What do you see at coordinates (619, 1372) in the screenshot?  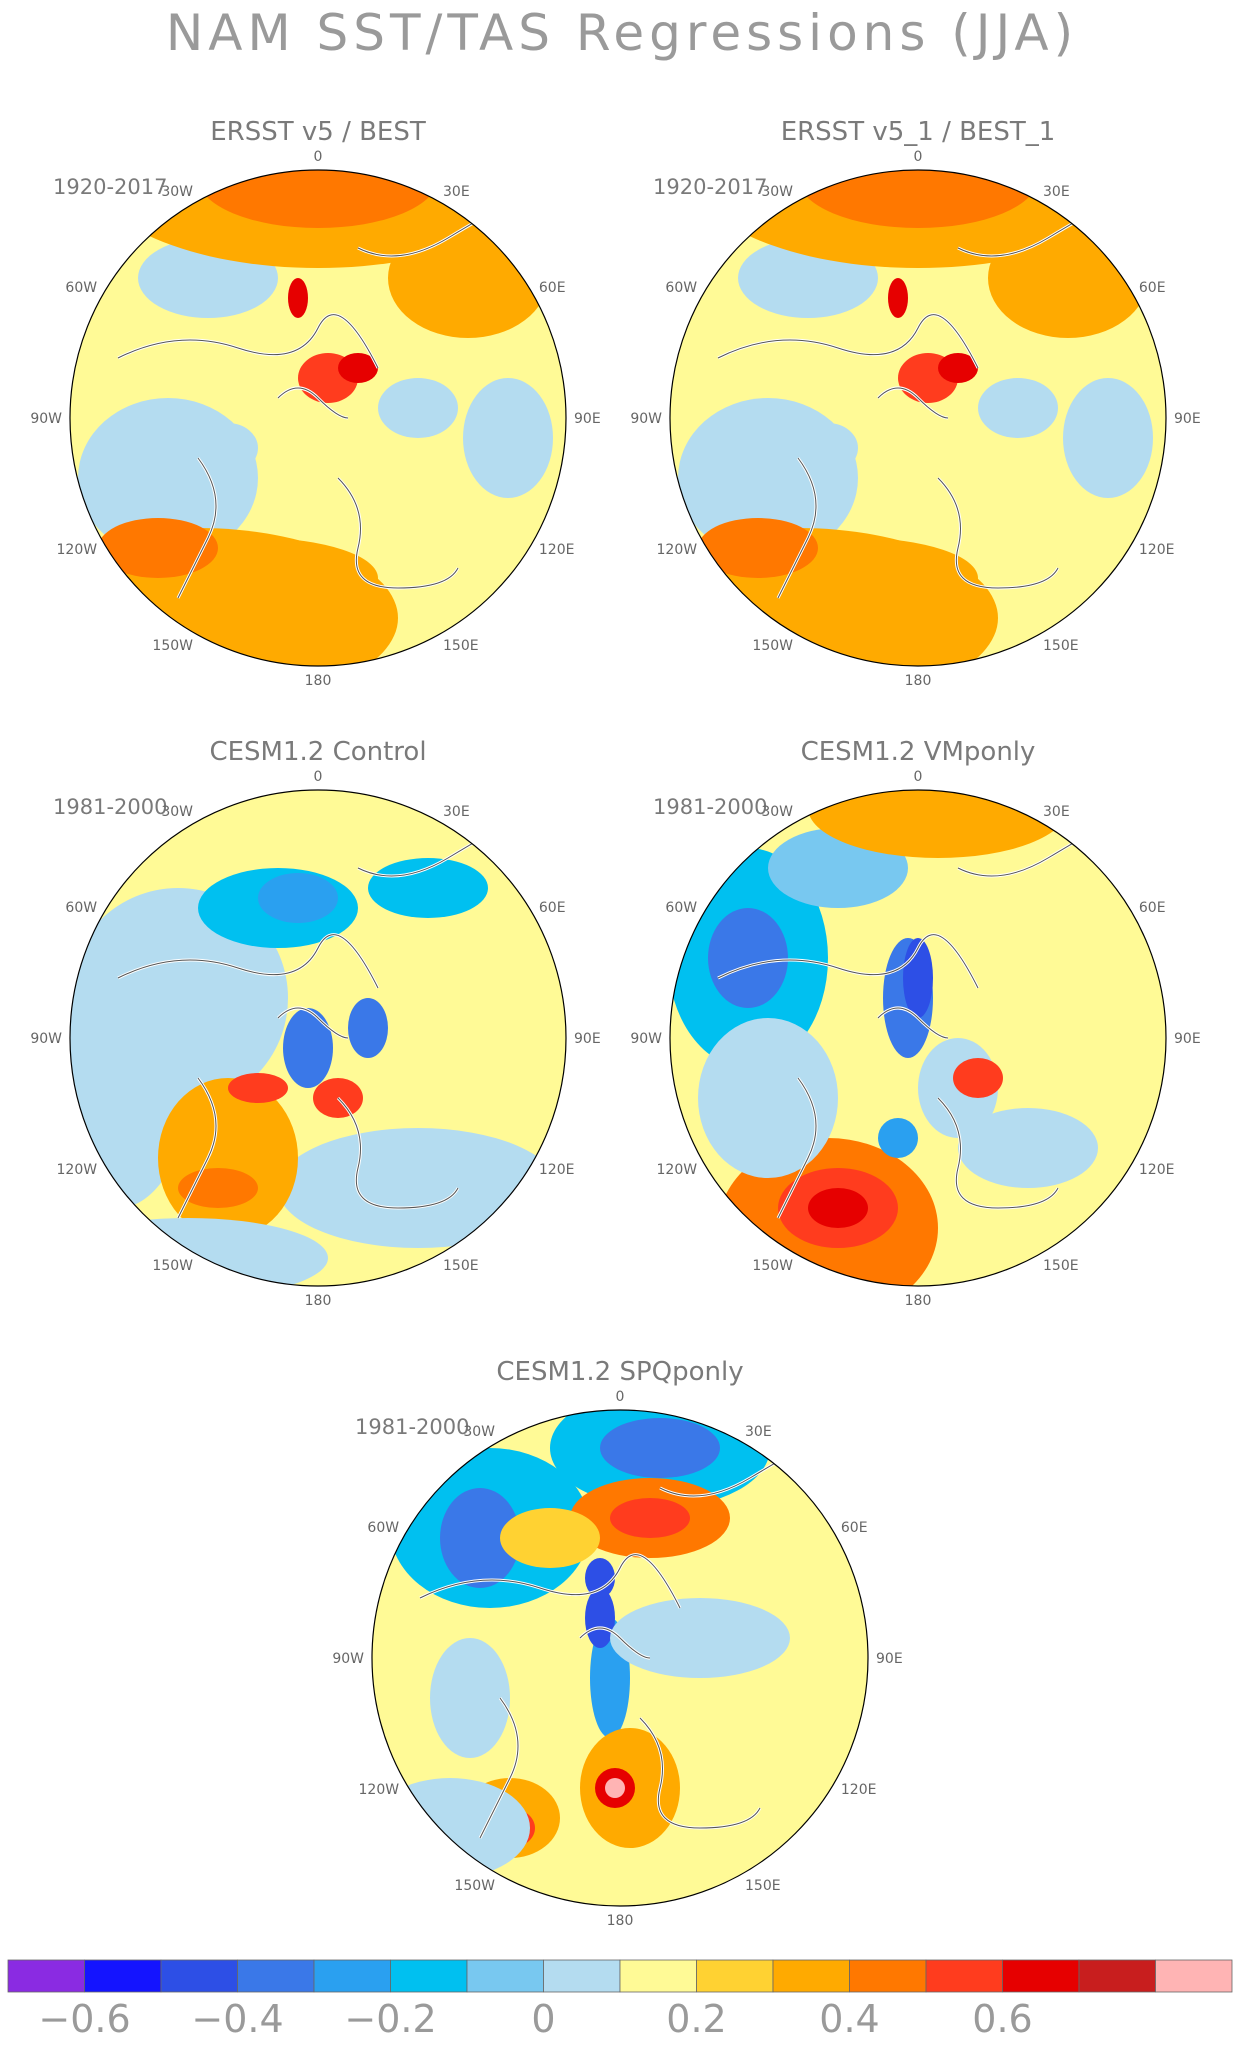 I see `panel-title: CESM1.2 SPQponly` at bounding box center [619, 1372].